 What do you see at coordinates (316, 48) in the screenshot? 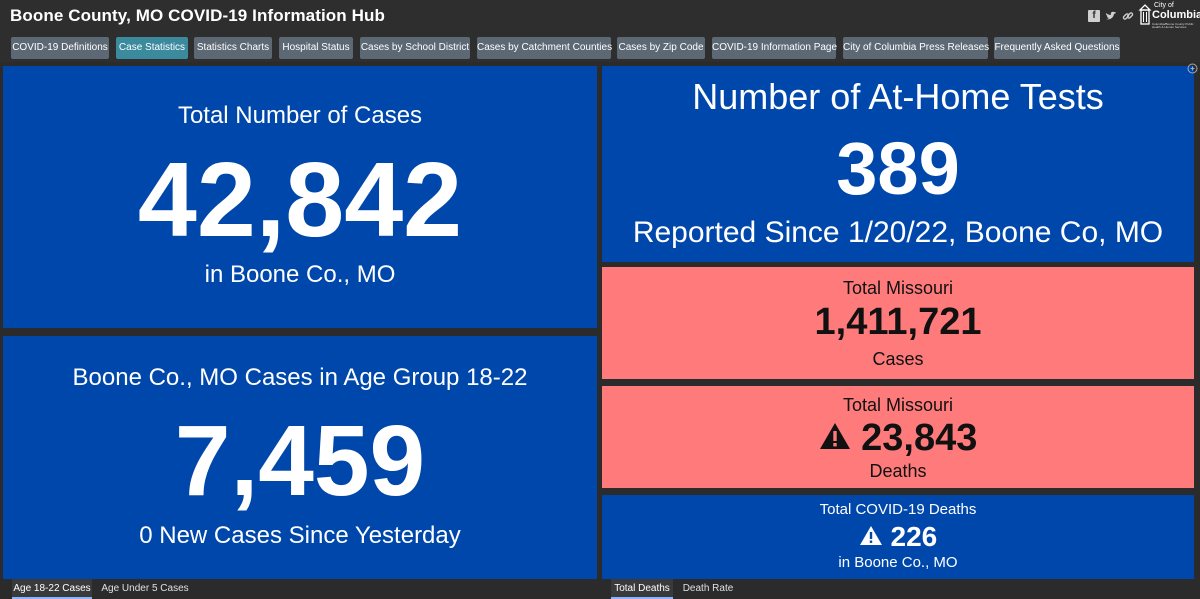
I see `tab-hospital-status: Hospital Status` at bounding box center [316, 48].